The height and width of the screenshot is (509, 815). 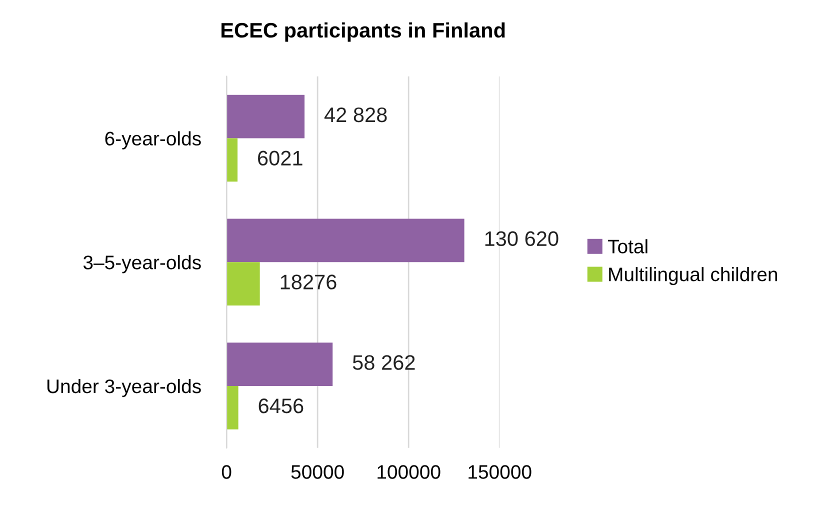 What do you see at coordinates (280, 158) in the screenshot?
I see `data-label: 6021` at bounding box center [280, 158].